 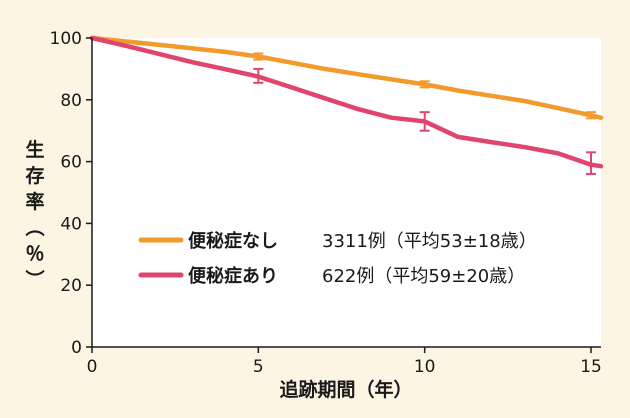 I want to click on y-axis-title-char: （, so click(x=34, y=226).